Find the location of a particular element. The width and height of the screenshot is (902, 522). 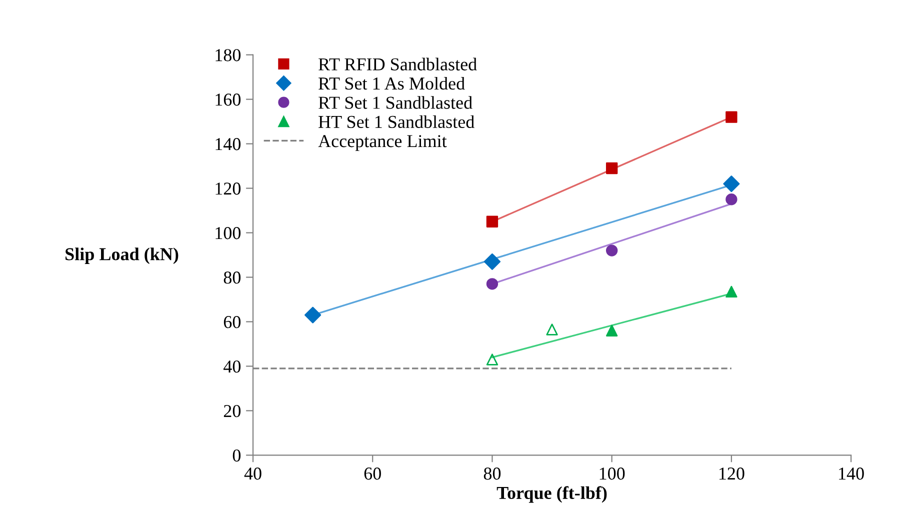

y-tick-label: 100 is located at coordinates (228, 233).